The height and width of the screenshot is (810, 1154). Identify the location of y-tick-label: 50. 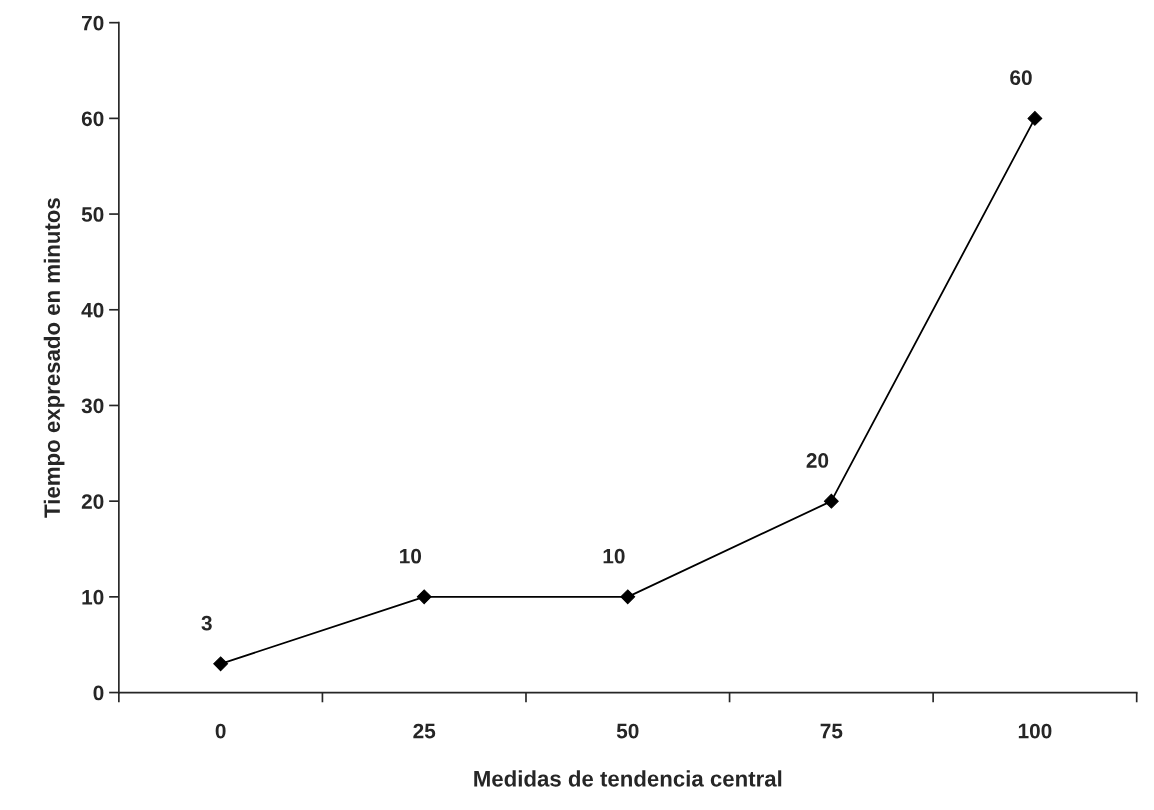
(92, 214).